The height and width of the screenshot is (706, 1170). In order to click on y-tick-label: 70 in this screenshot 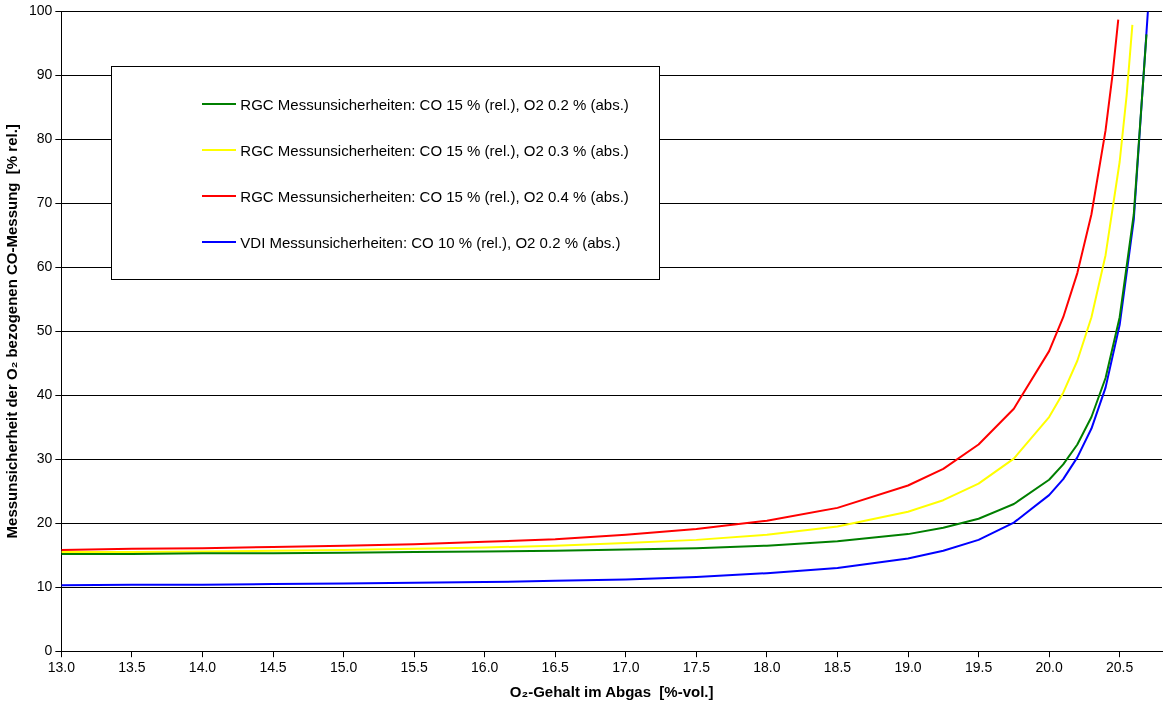, I will do `click(44, 202)`.